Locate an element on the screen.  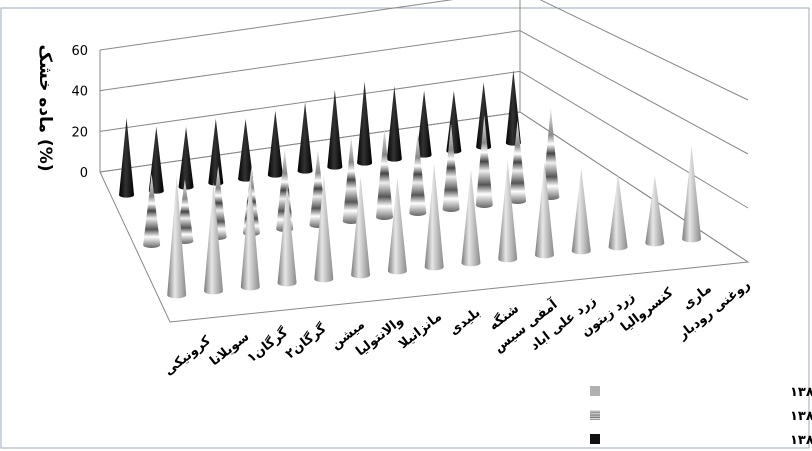
x-tick-label: والانتولیا is located at coordinates (379, 336).